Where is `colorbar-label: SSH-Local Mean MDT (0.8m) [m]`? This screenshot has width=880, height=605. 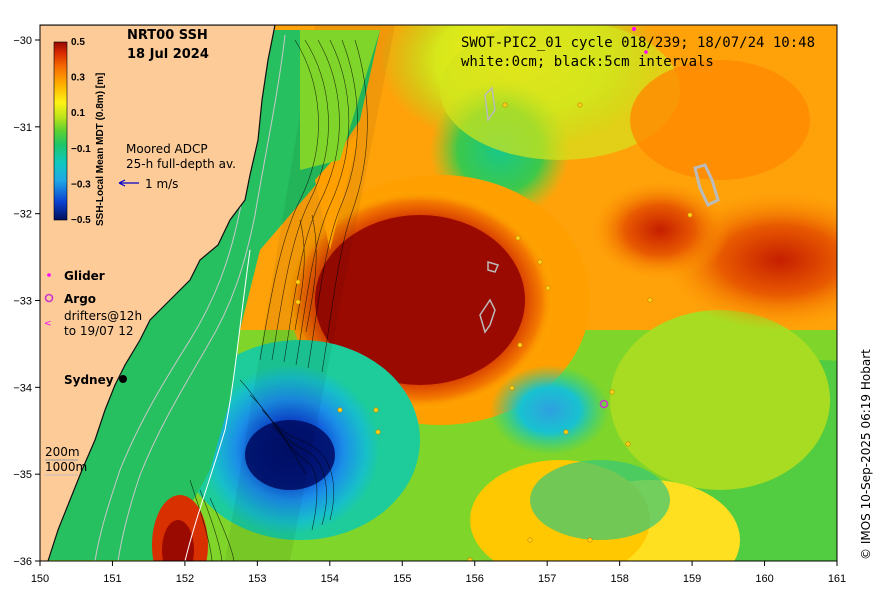 colorbar-label: SSH-Local Mean MDT (0.8m) [m] is located at coordinates (100, 149).